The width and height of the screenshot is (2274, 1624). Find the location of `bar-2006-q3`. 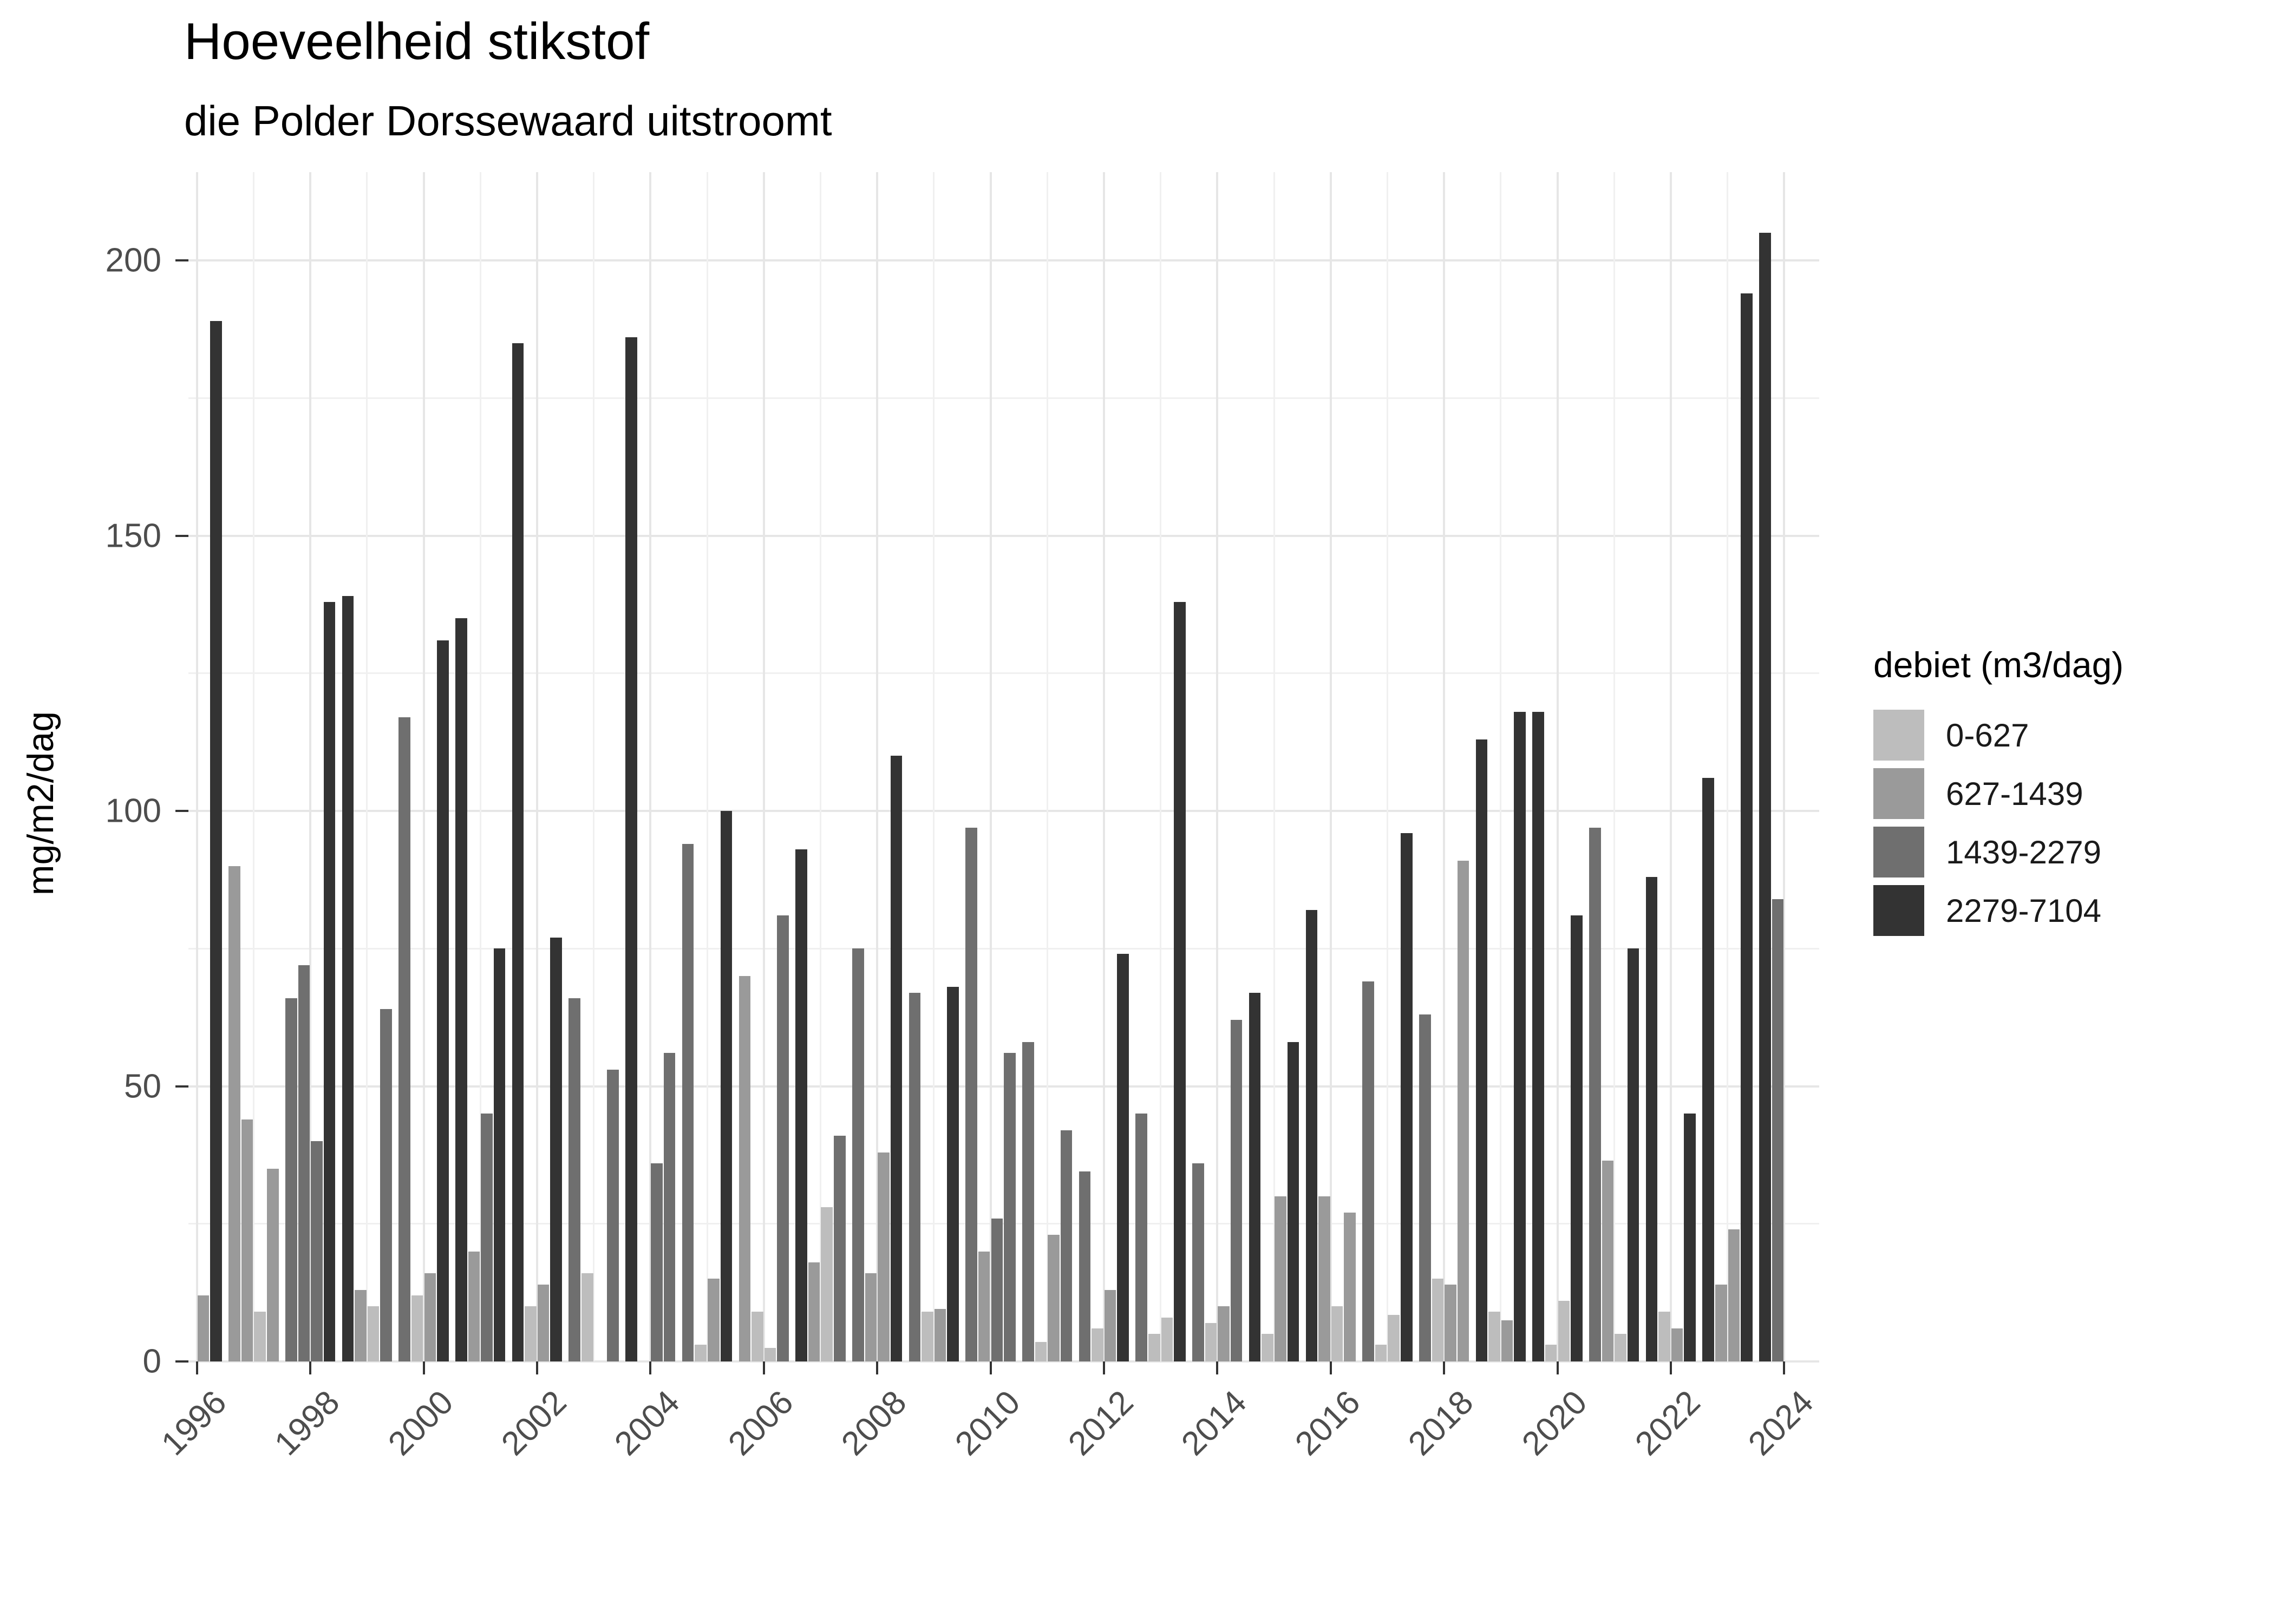

bar-2006-q3 is located at coordinates (770, 1354).